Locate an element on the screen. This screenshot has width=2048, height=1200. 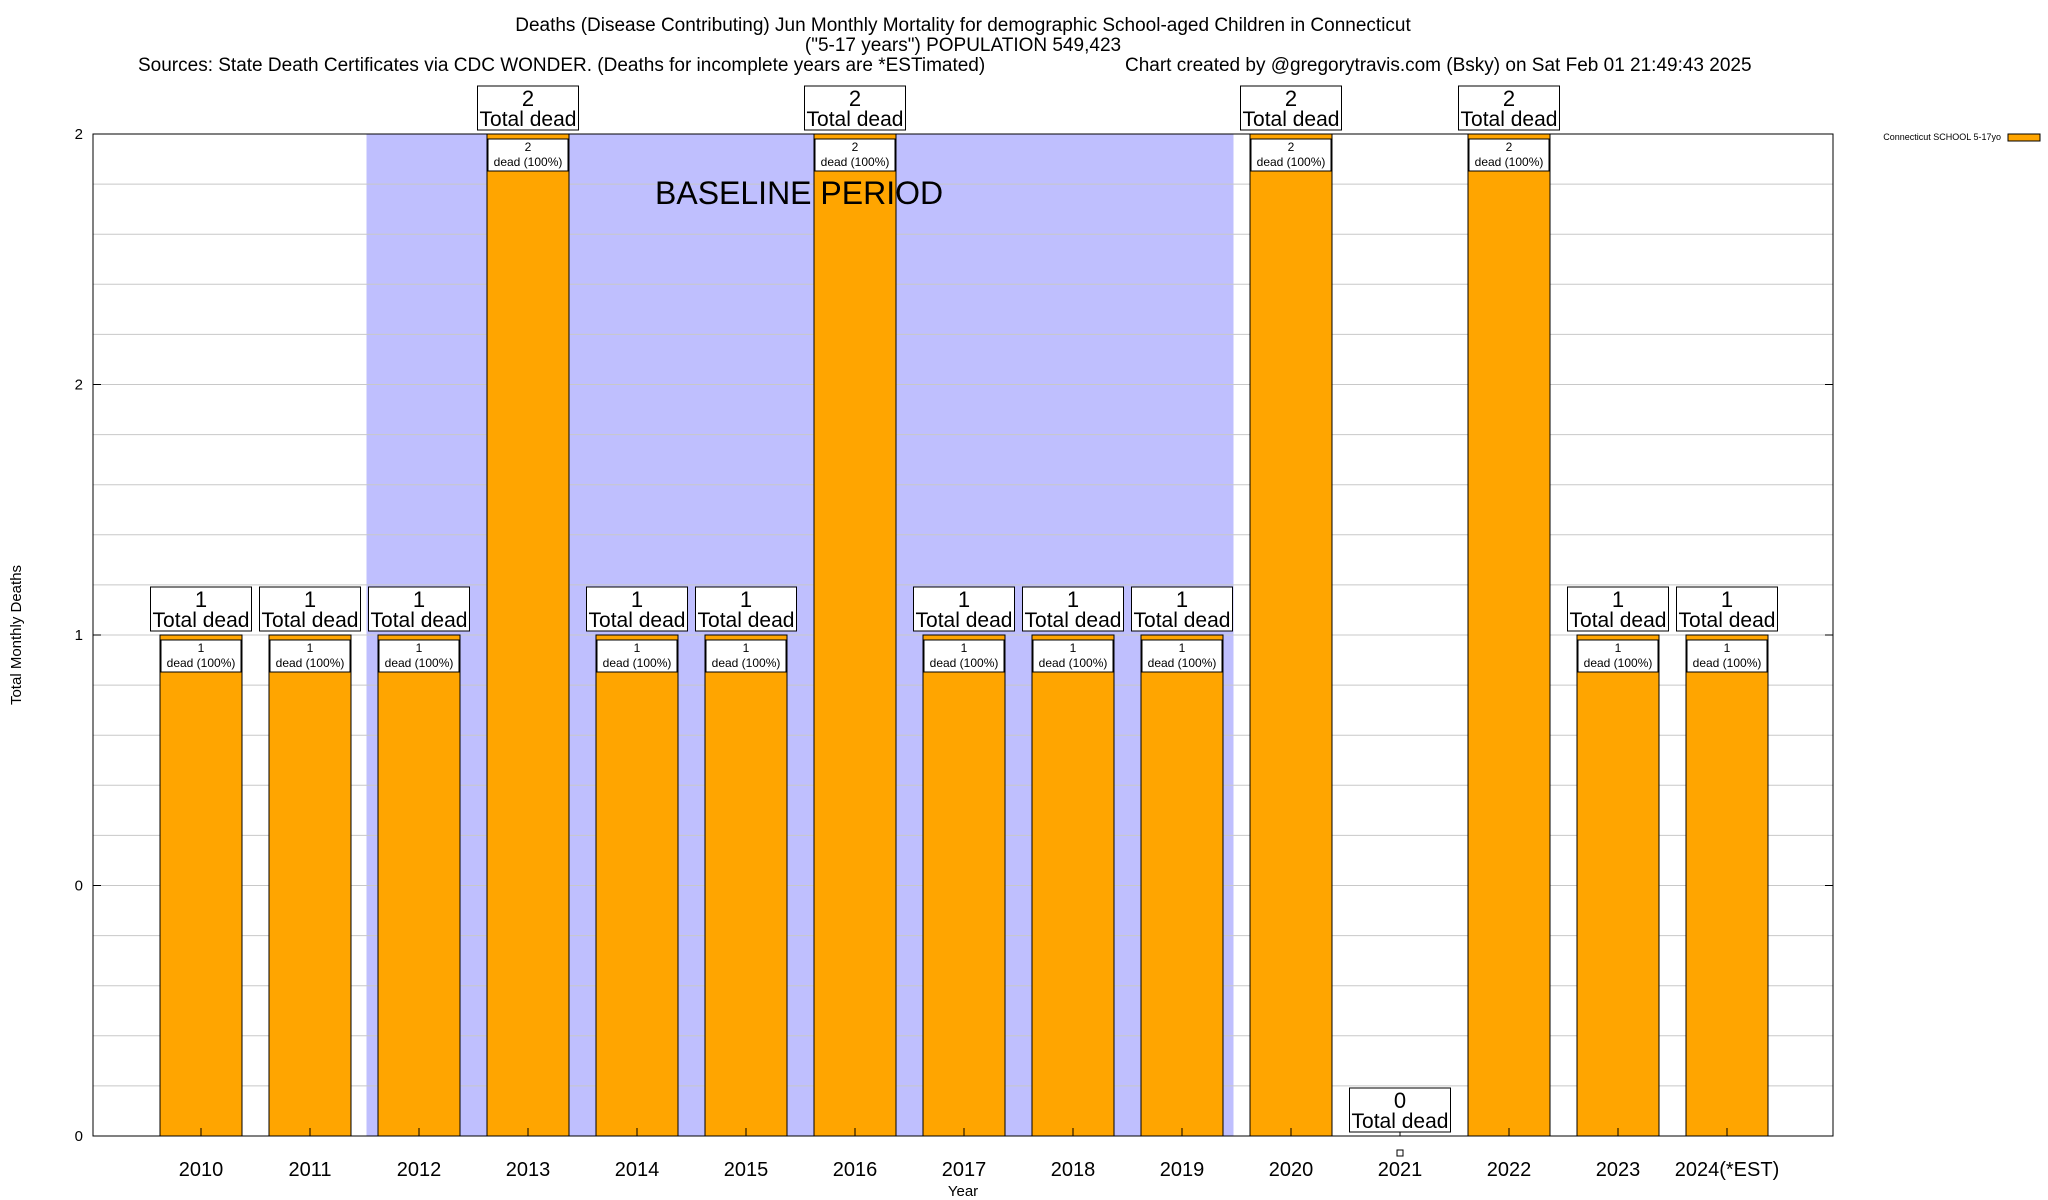
x-tick-label: 2023 is located at coordinates (1618, 1170).